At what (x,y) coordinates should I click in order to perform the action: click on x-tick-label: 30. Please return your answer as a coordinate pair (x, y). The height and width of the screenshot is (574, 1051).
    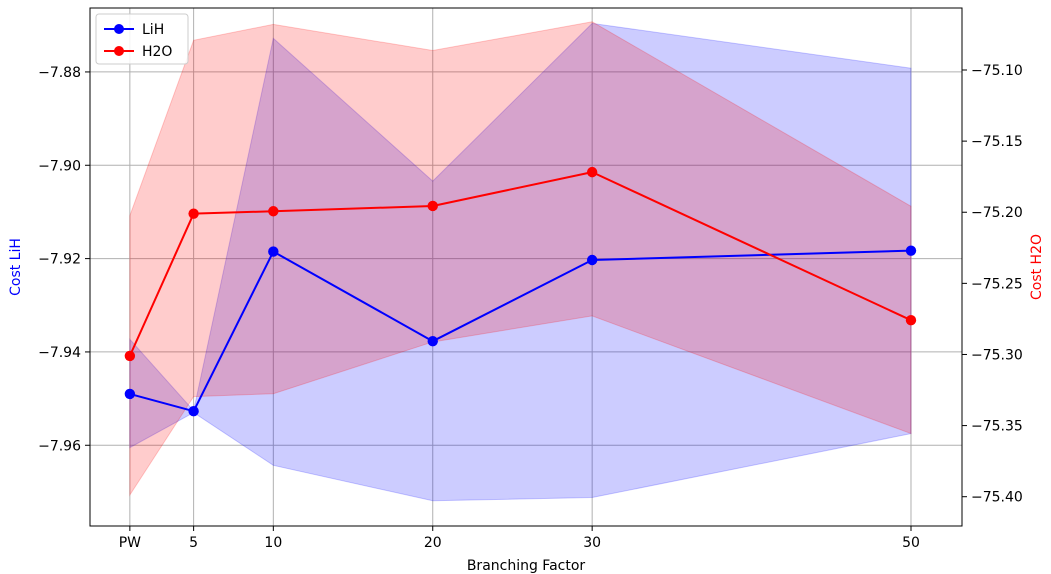
    Looking at the image, I should click on (592, 543).